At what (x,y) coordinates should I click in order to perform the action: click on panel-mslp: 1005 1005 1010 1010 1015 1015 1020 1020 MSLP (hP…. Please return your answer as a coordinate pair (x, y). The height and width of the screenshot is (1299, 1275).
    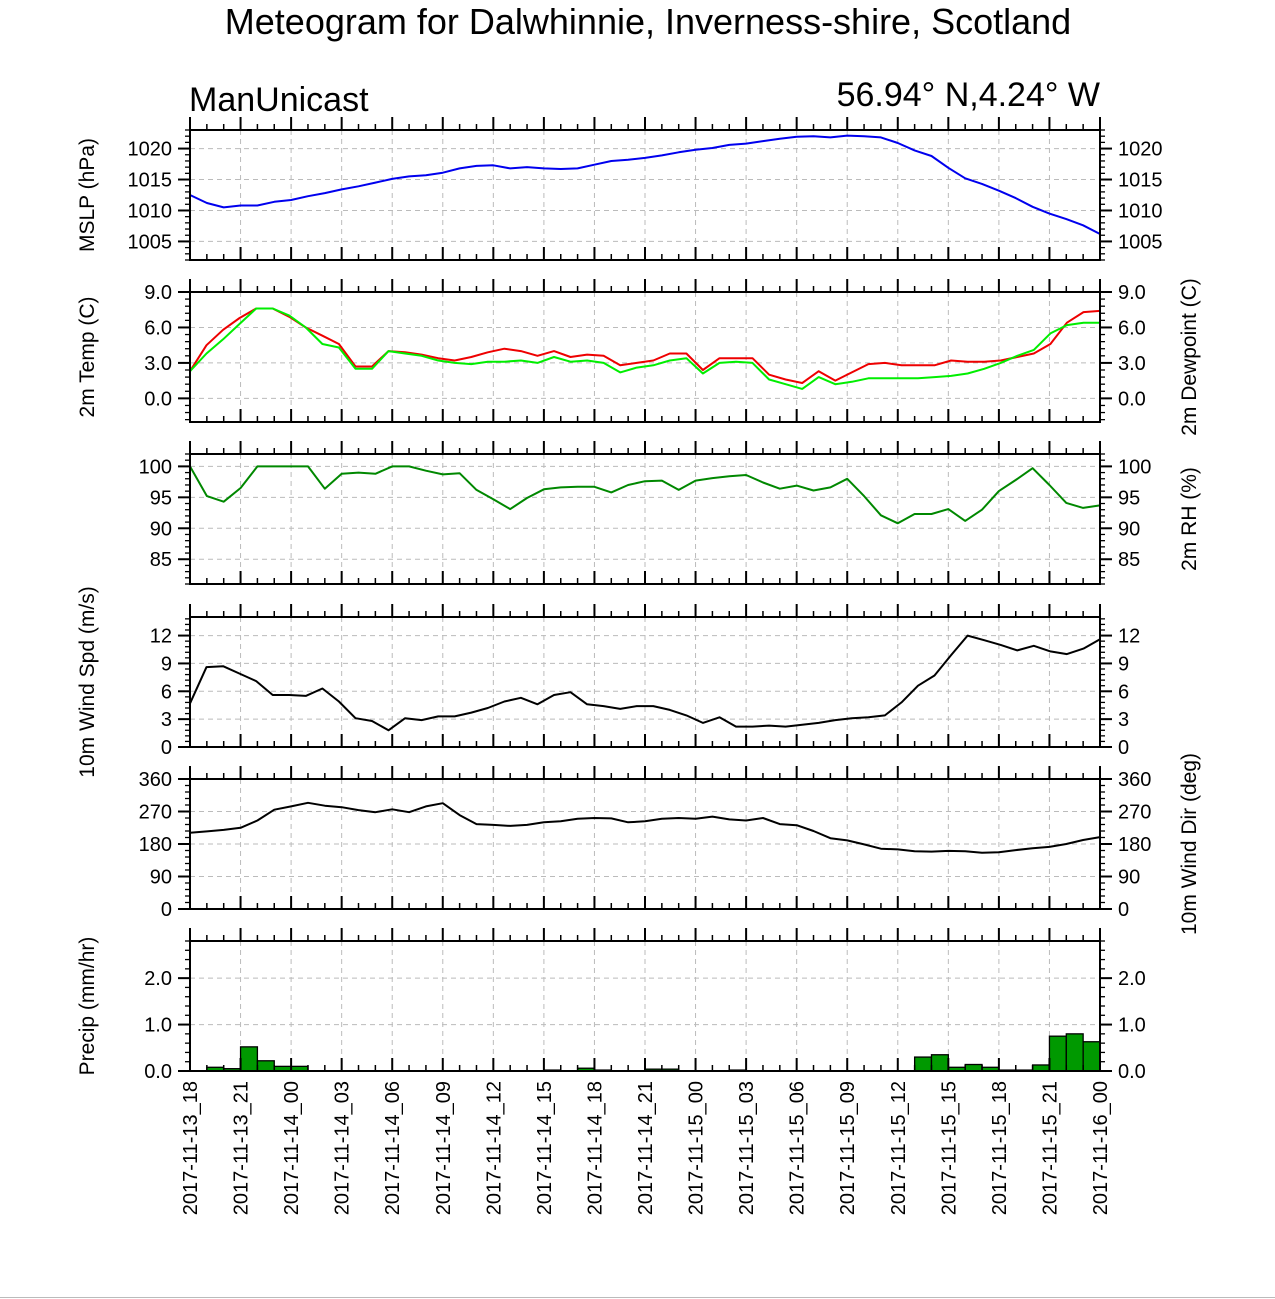
    Looking at the image, I should click on (619, 189).